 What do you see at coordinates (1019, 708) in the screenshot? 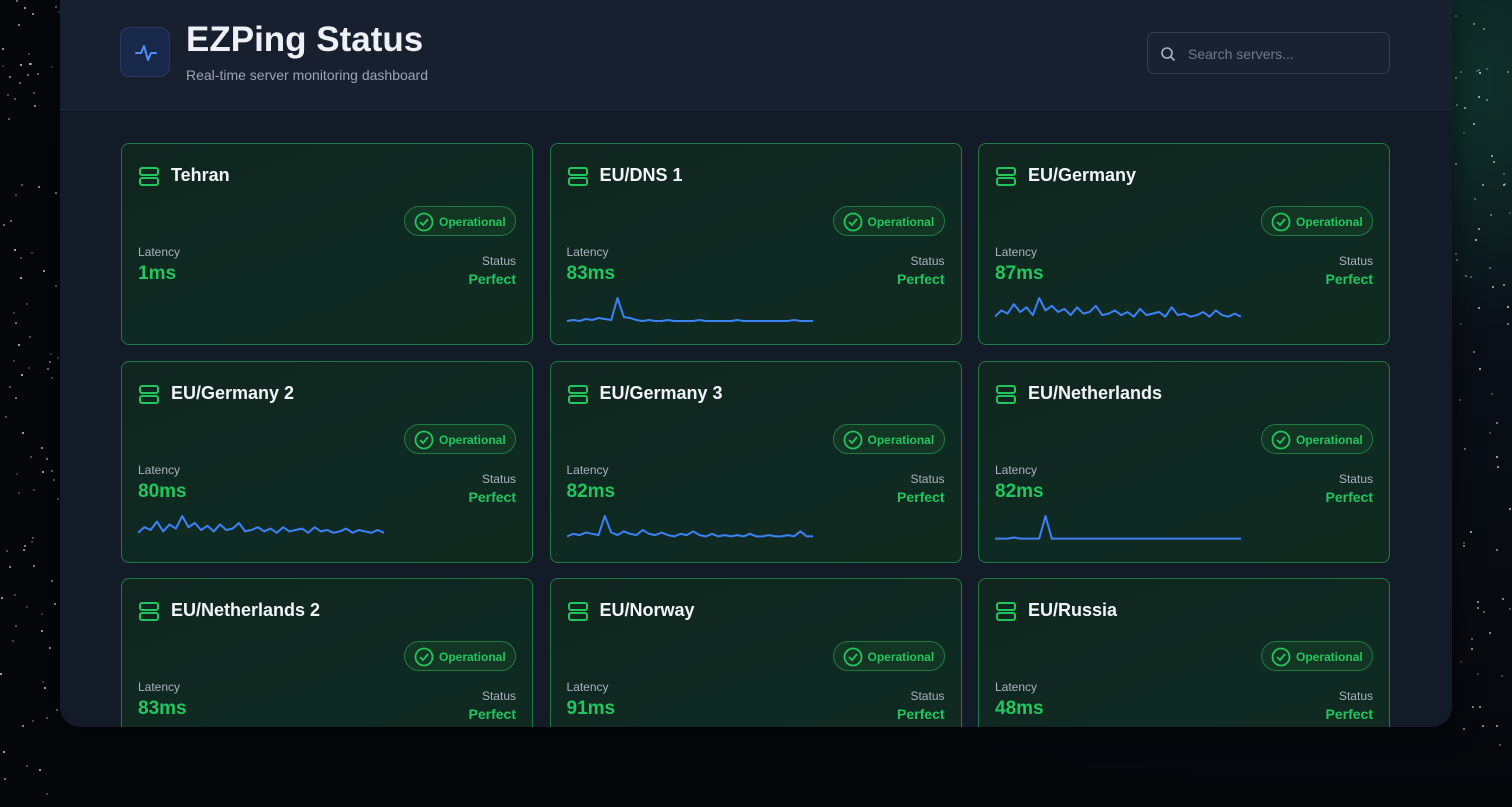
I see `latency-value: 48ms` at bounding box center [1019, 708].